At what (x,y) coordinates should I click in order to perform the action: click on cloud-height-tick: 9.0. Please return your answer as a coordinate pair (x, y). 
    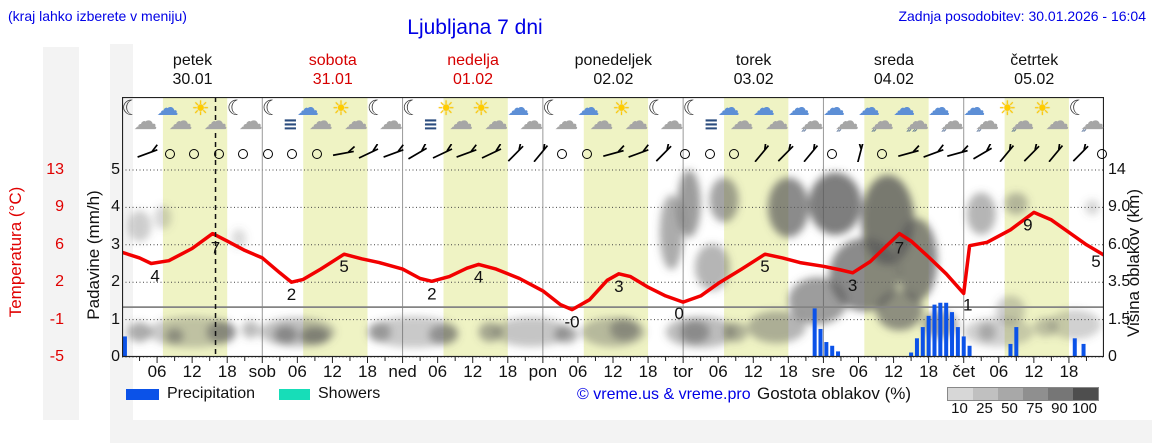
    Looking at the image, I should click on (1119, 207).